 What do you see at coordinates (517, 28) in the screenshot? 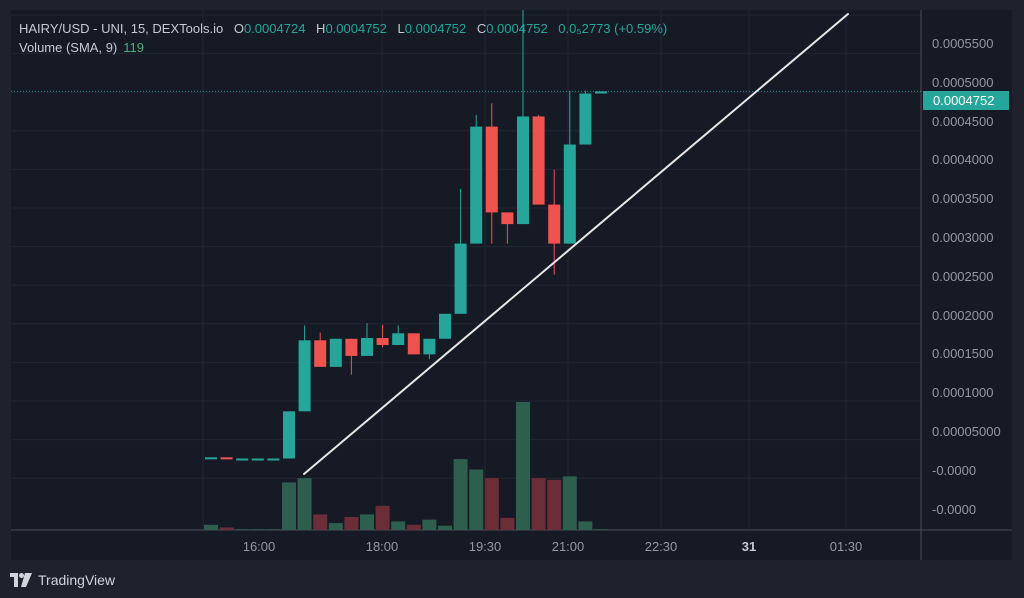
I see `close-value: 0.0004752` at bounding box center [517, 28].